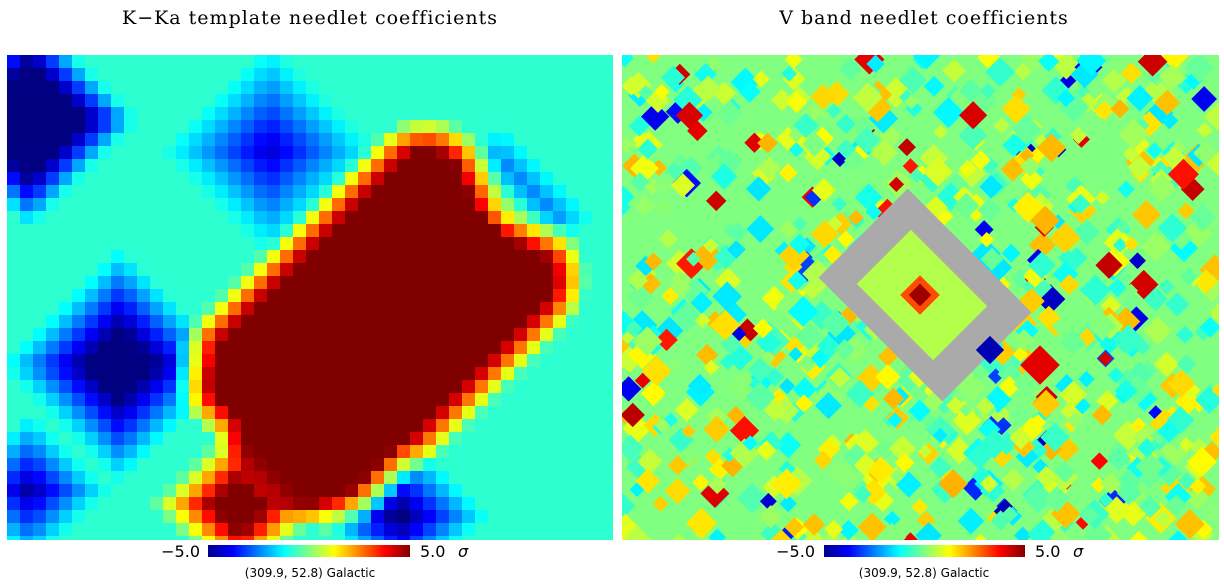 The image size is (1224, 586). What do you see at coordinates (795, 551) in the screenshot?
I see `colorbar-min: −5.0` at bounding box center [795, 551].